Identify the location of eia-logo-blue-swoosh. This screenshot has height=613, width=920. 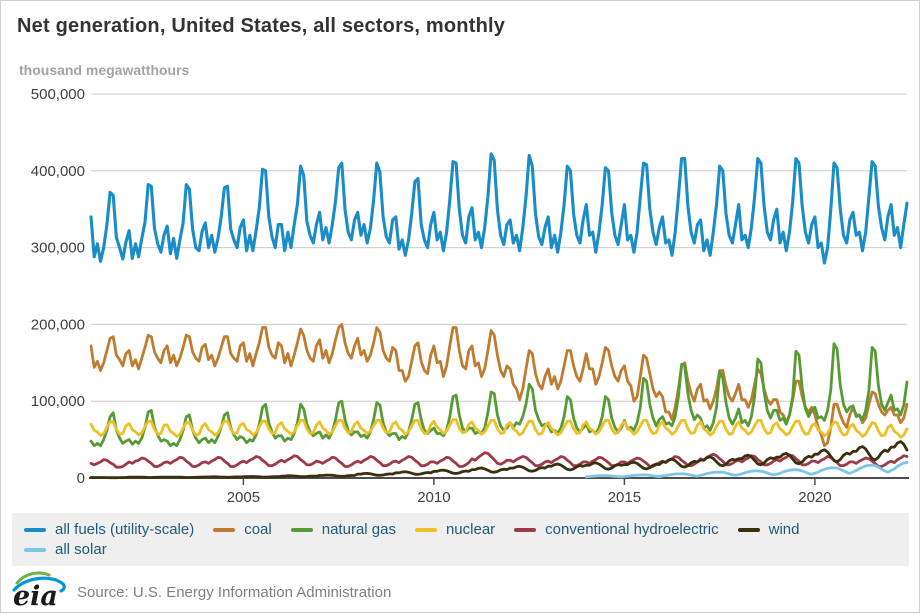
(39, 584).